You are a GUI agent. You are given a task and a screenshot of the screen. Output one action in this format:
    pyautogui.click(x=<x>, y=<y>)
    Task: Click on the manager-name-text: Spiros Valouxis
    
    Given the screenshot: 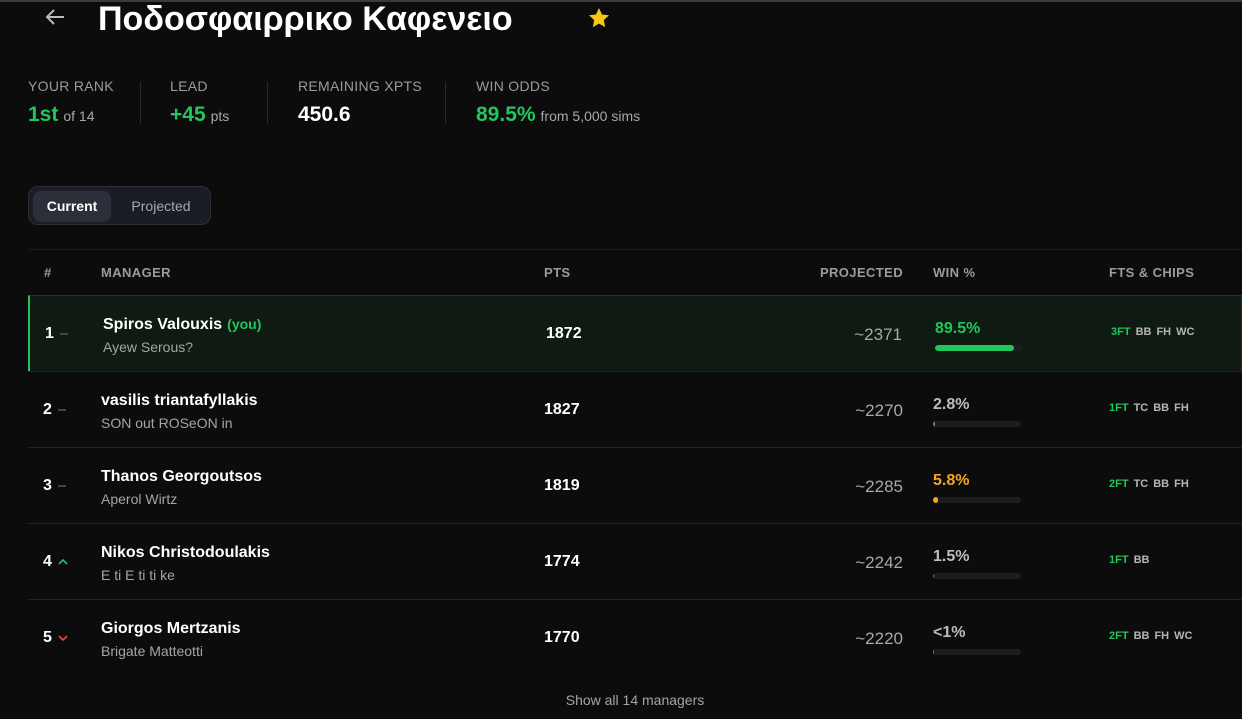 What is the action you would take?
    pyautogui.click(x=163, y=324)
    